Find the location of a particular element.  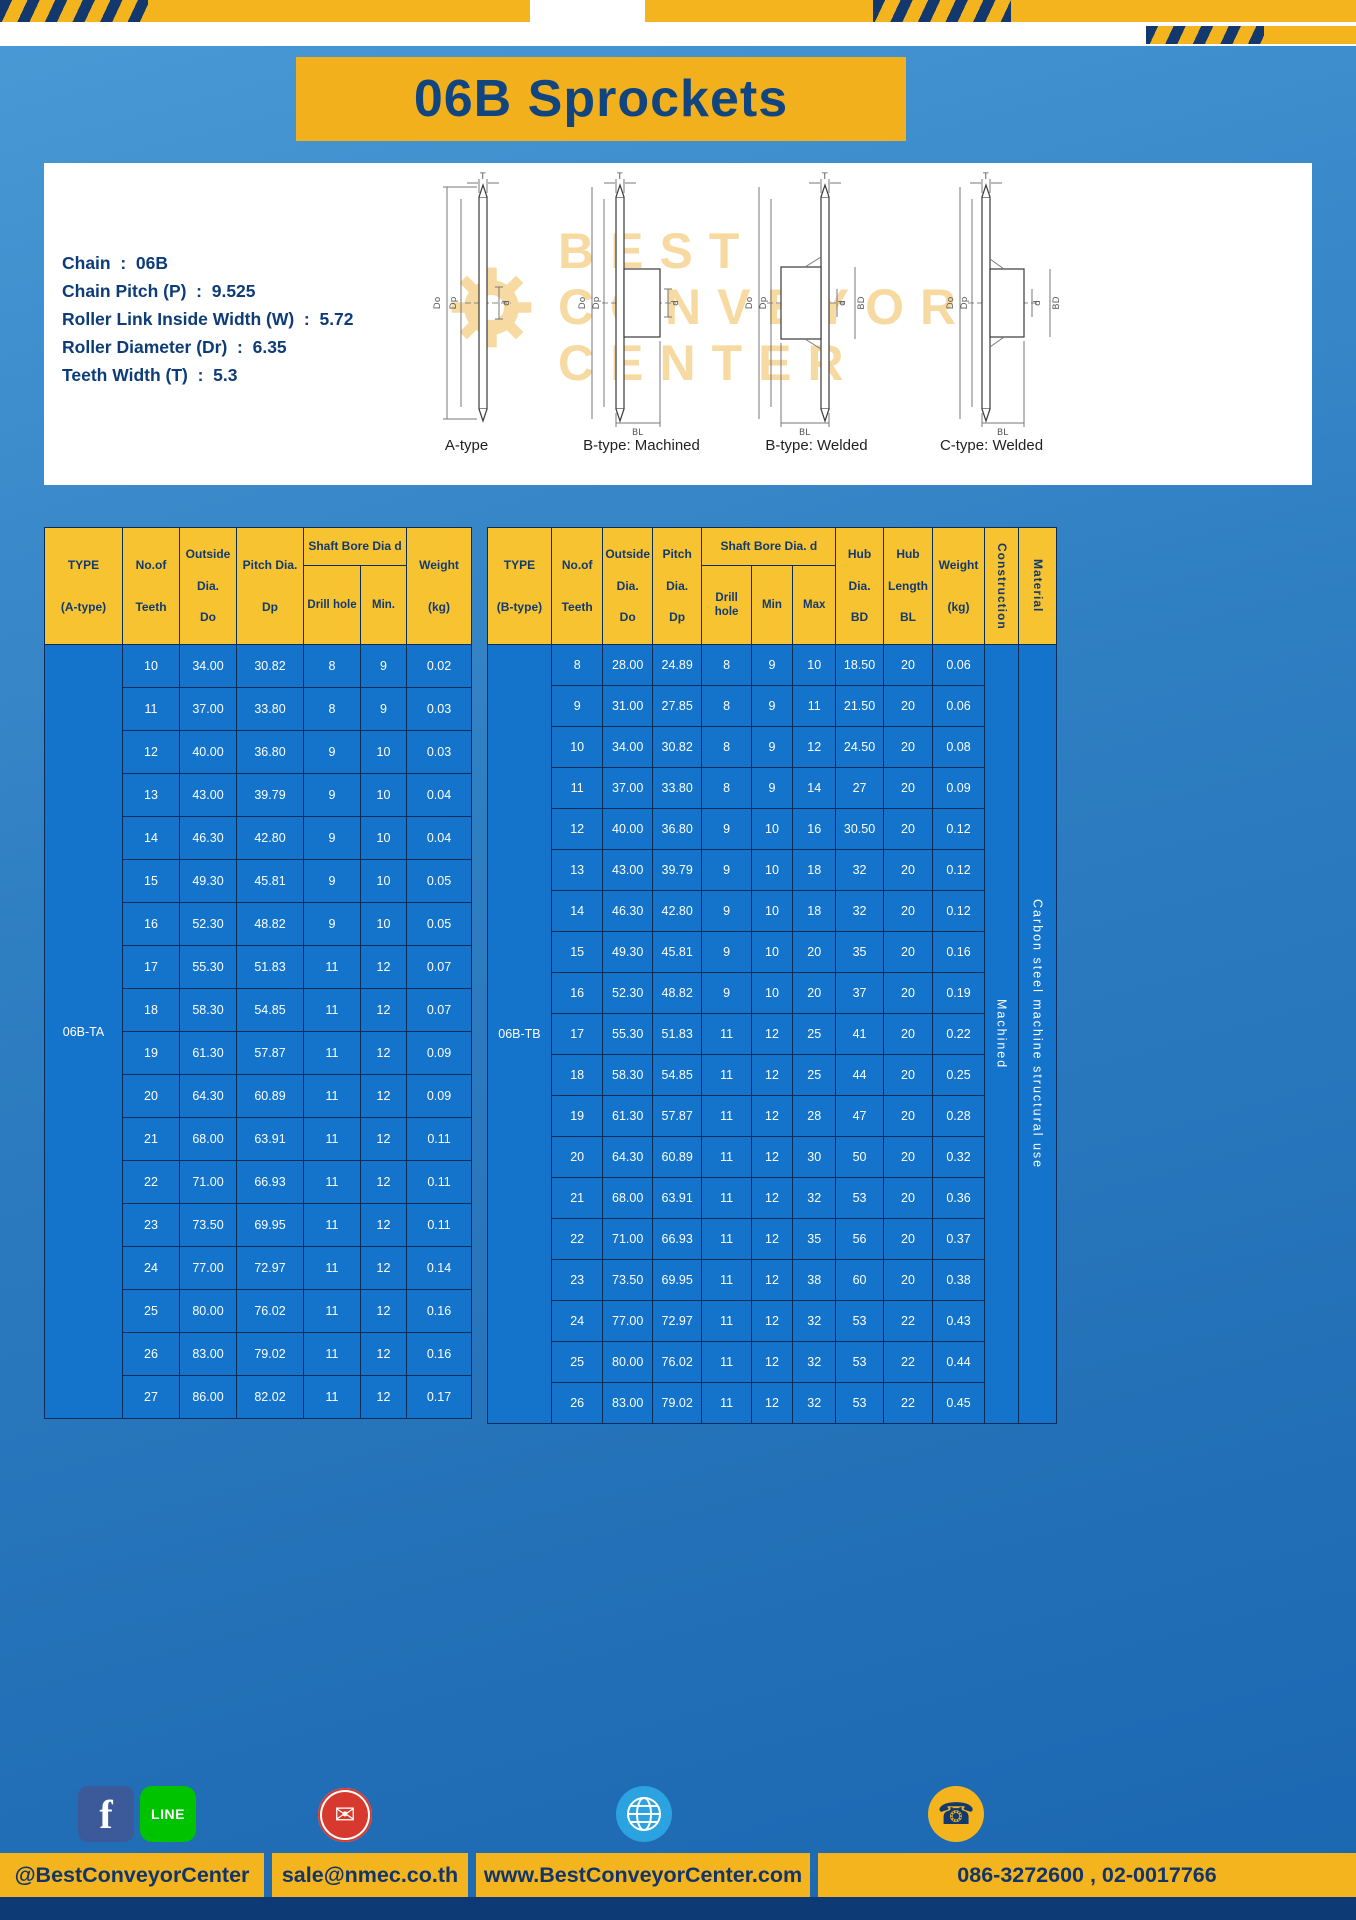

cell: 0.37 is located at coordinates (958, 1239).